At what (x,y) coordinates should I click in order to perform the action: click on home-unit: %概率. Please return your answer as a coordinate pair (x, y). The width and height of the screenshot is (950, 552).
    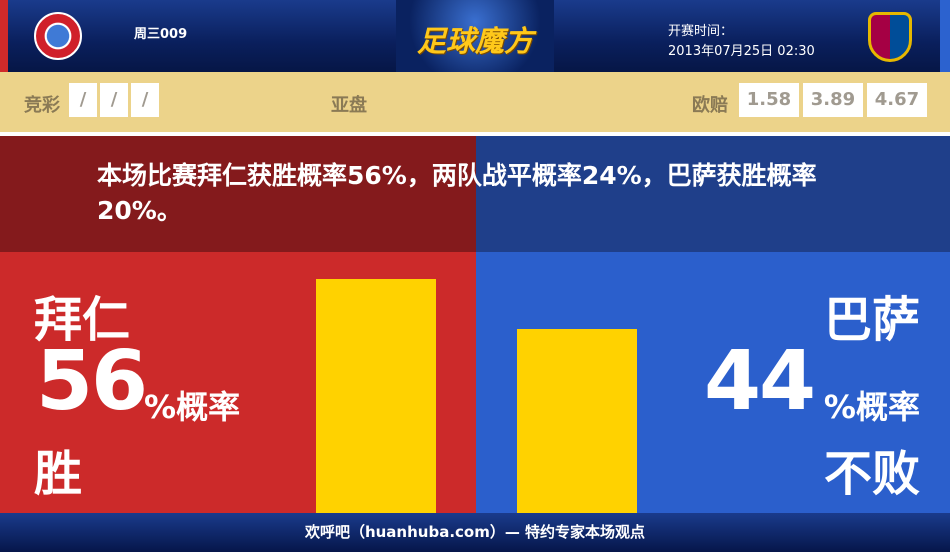
    Looking at the image, I should click on (192, 407).